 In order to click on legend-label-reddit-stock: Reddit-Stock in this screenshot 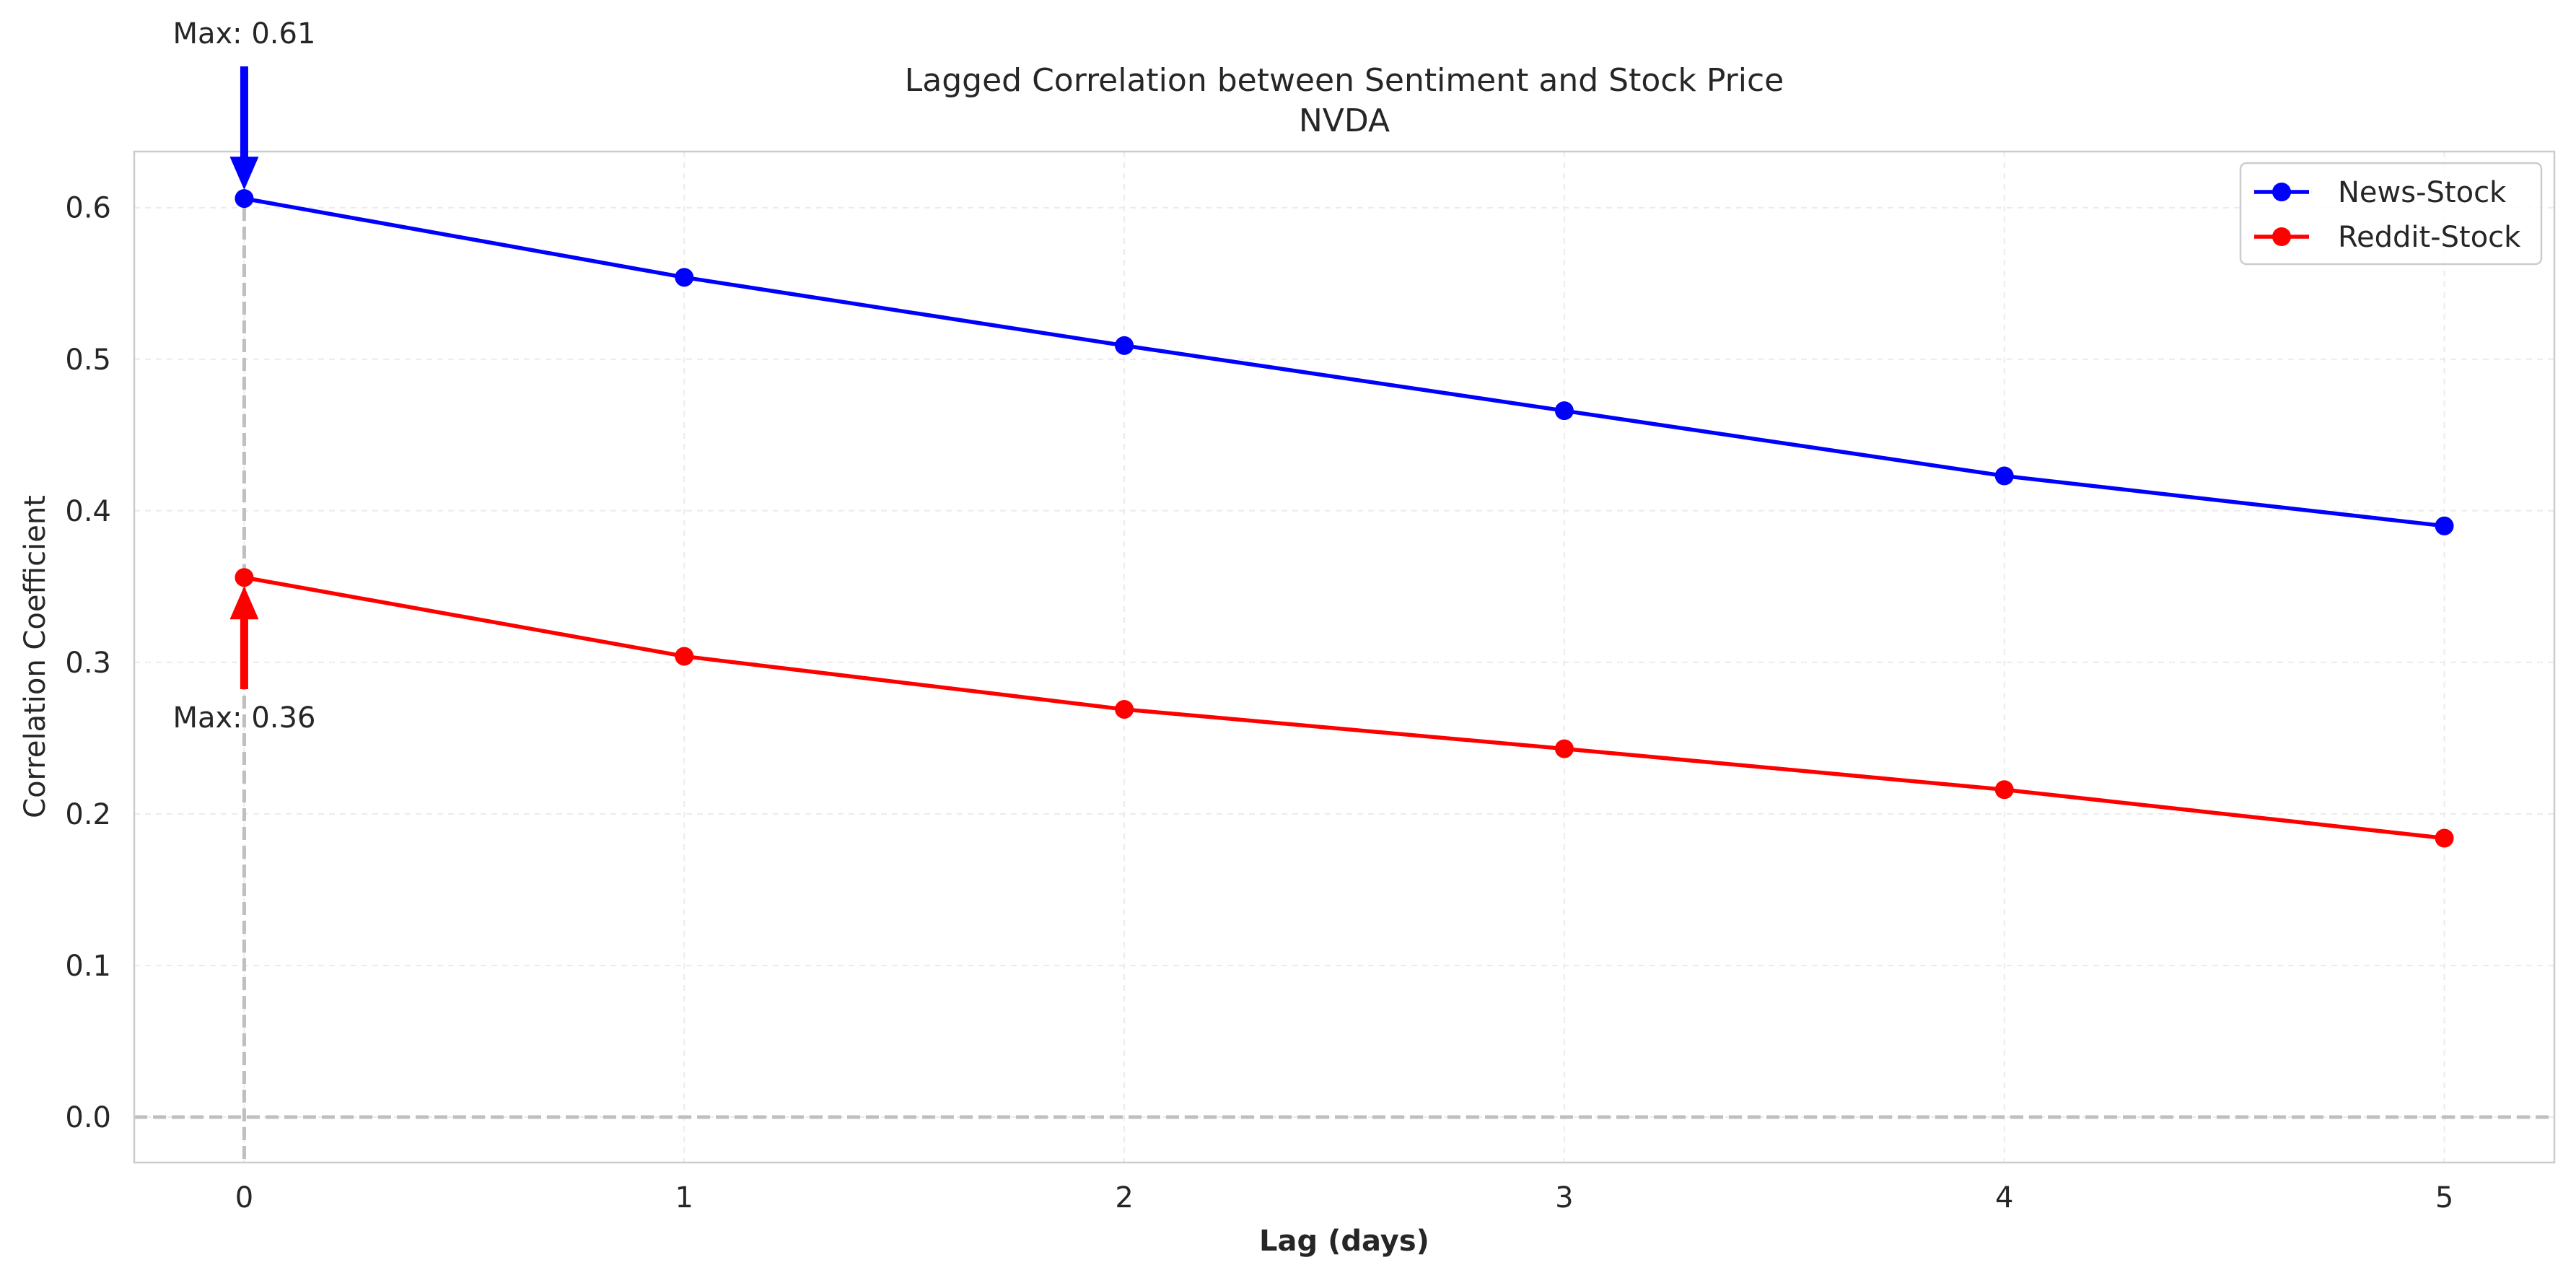, I will do `click(2429, 237)`.